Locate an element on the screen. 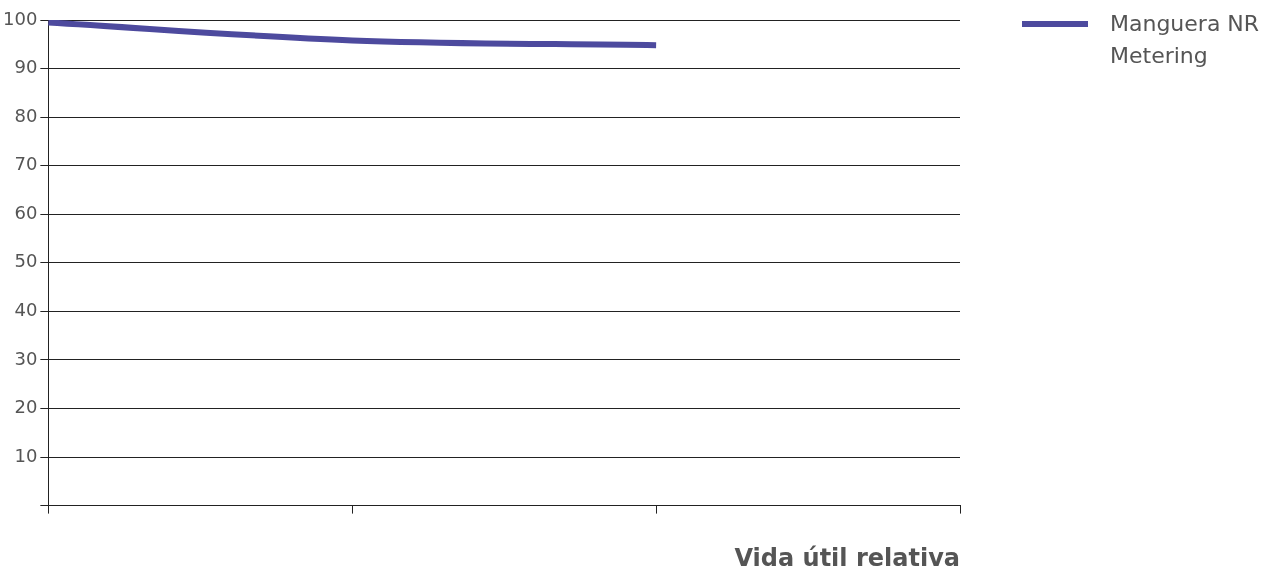  y-tick-label: 70 is located at coordinates (26, 164).